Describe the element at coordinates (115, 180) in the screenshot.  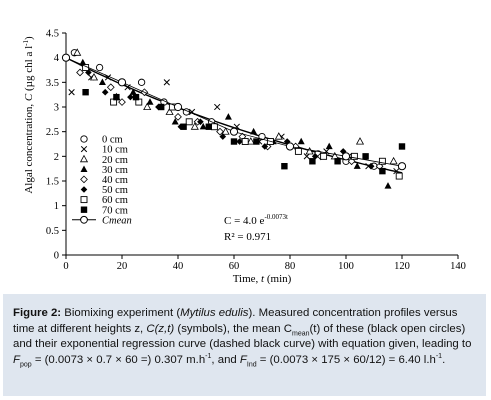
I see `legend-label: 40 cm` at that location.